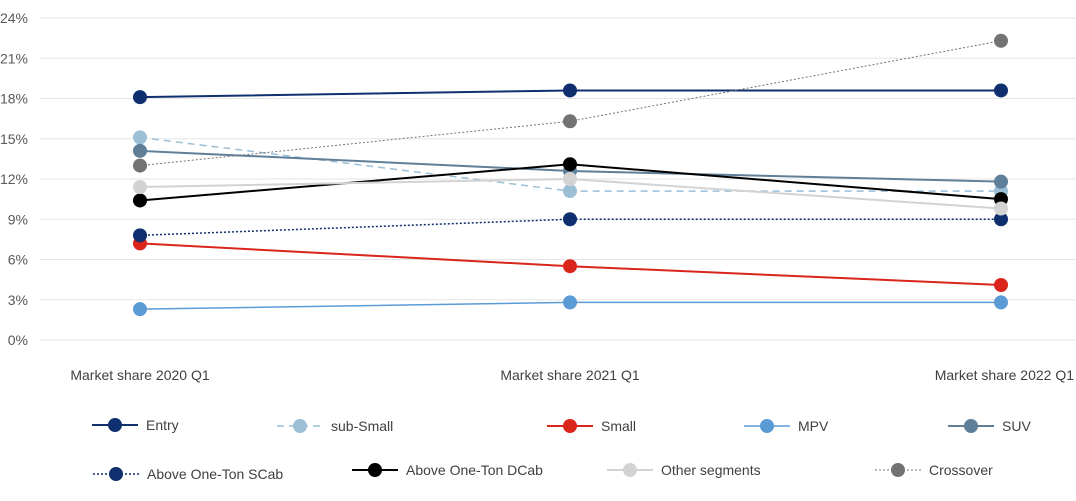 The height and width of the screenshot is (501, 1076). Describe the element at coordinates (1005, 375) in the screenshot. I see `x-tick-label: Market share 2022 Q1` at that location.